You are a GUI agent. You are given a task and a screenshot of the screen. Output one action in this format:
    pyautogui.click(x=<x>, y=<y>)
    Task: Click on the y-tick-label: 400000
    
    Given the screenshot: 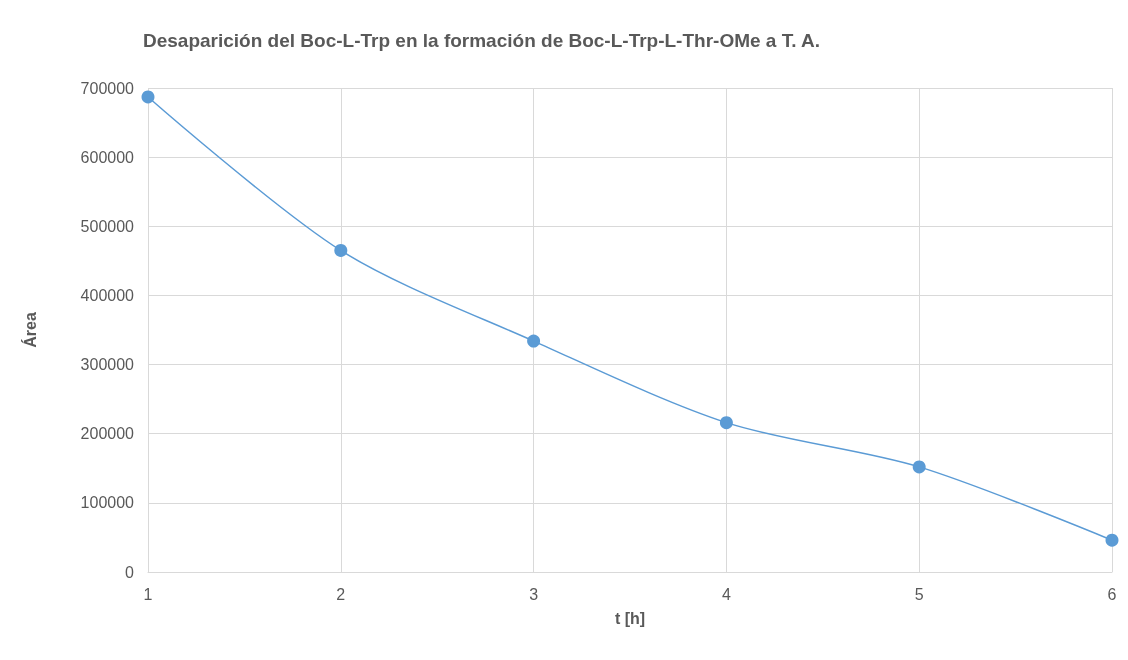 What is the action you would take?
    pyautogui.click(x=107, y=295)
    